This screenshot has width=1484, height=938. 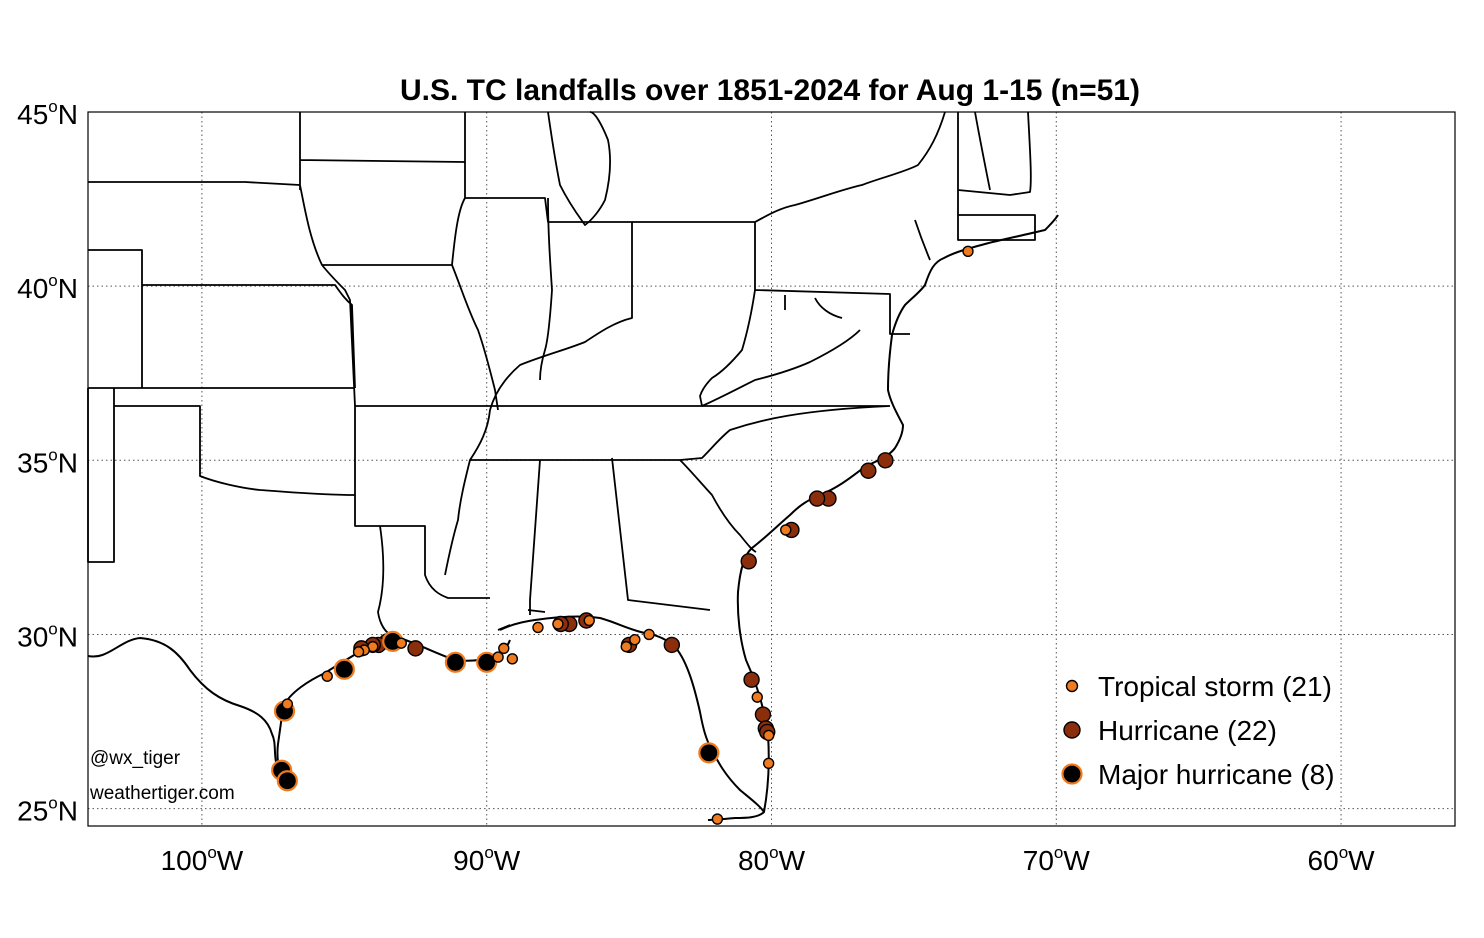 I want to click on legend-marker-hurricane, so click(x=1072, y=730).